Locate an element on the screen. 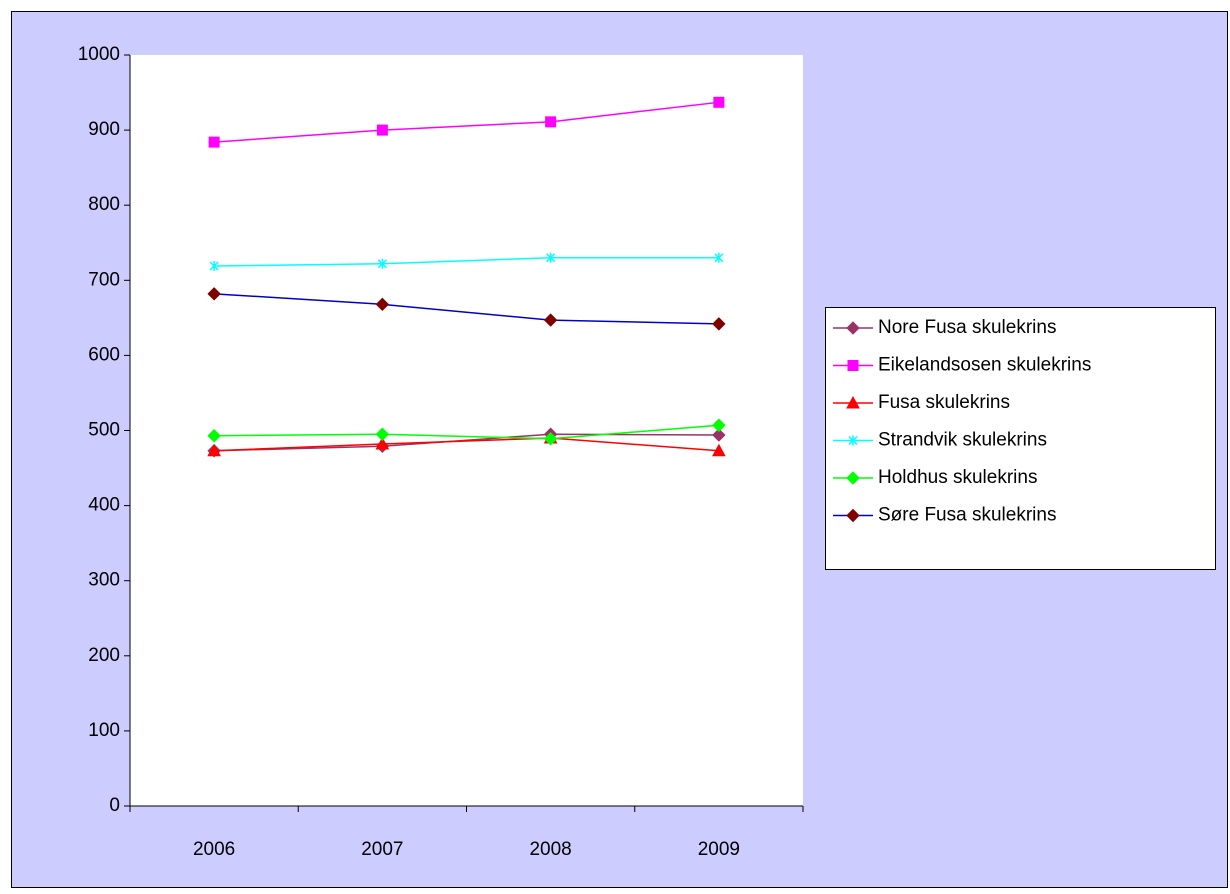 Image resolution: width=1230 pixels, height=894 pixels. y-tick-label: 0 is located at coordinates (114, 805).